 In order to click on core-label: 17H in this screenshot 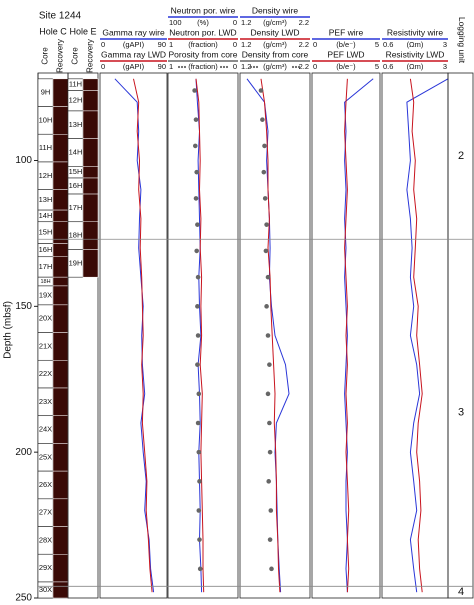, I will do `click(76, 207)`.